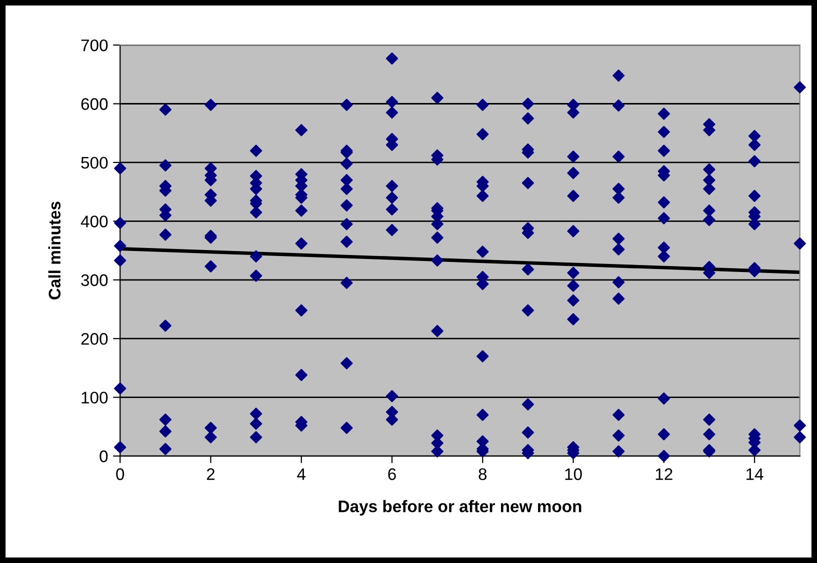 The width and height of the screenshot is (817, 563). I want to click on y-tick-label: 0, so click(104, 456).